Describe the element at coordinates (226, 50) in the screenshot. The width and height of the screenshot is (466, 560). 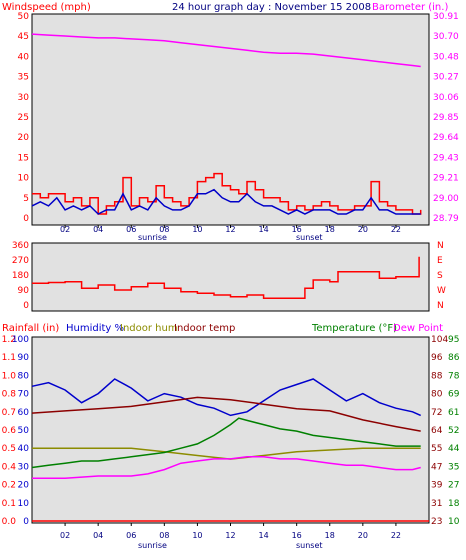
I see `barometer-line` at that location.